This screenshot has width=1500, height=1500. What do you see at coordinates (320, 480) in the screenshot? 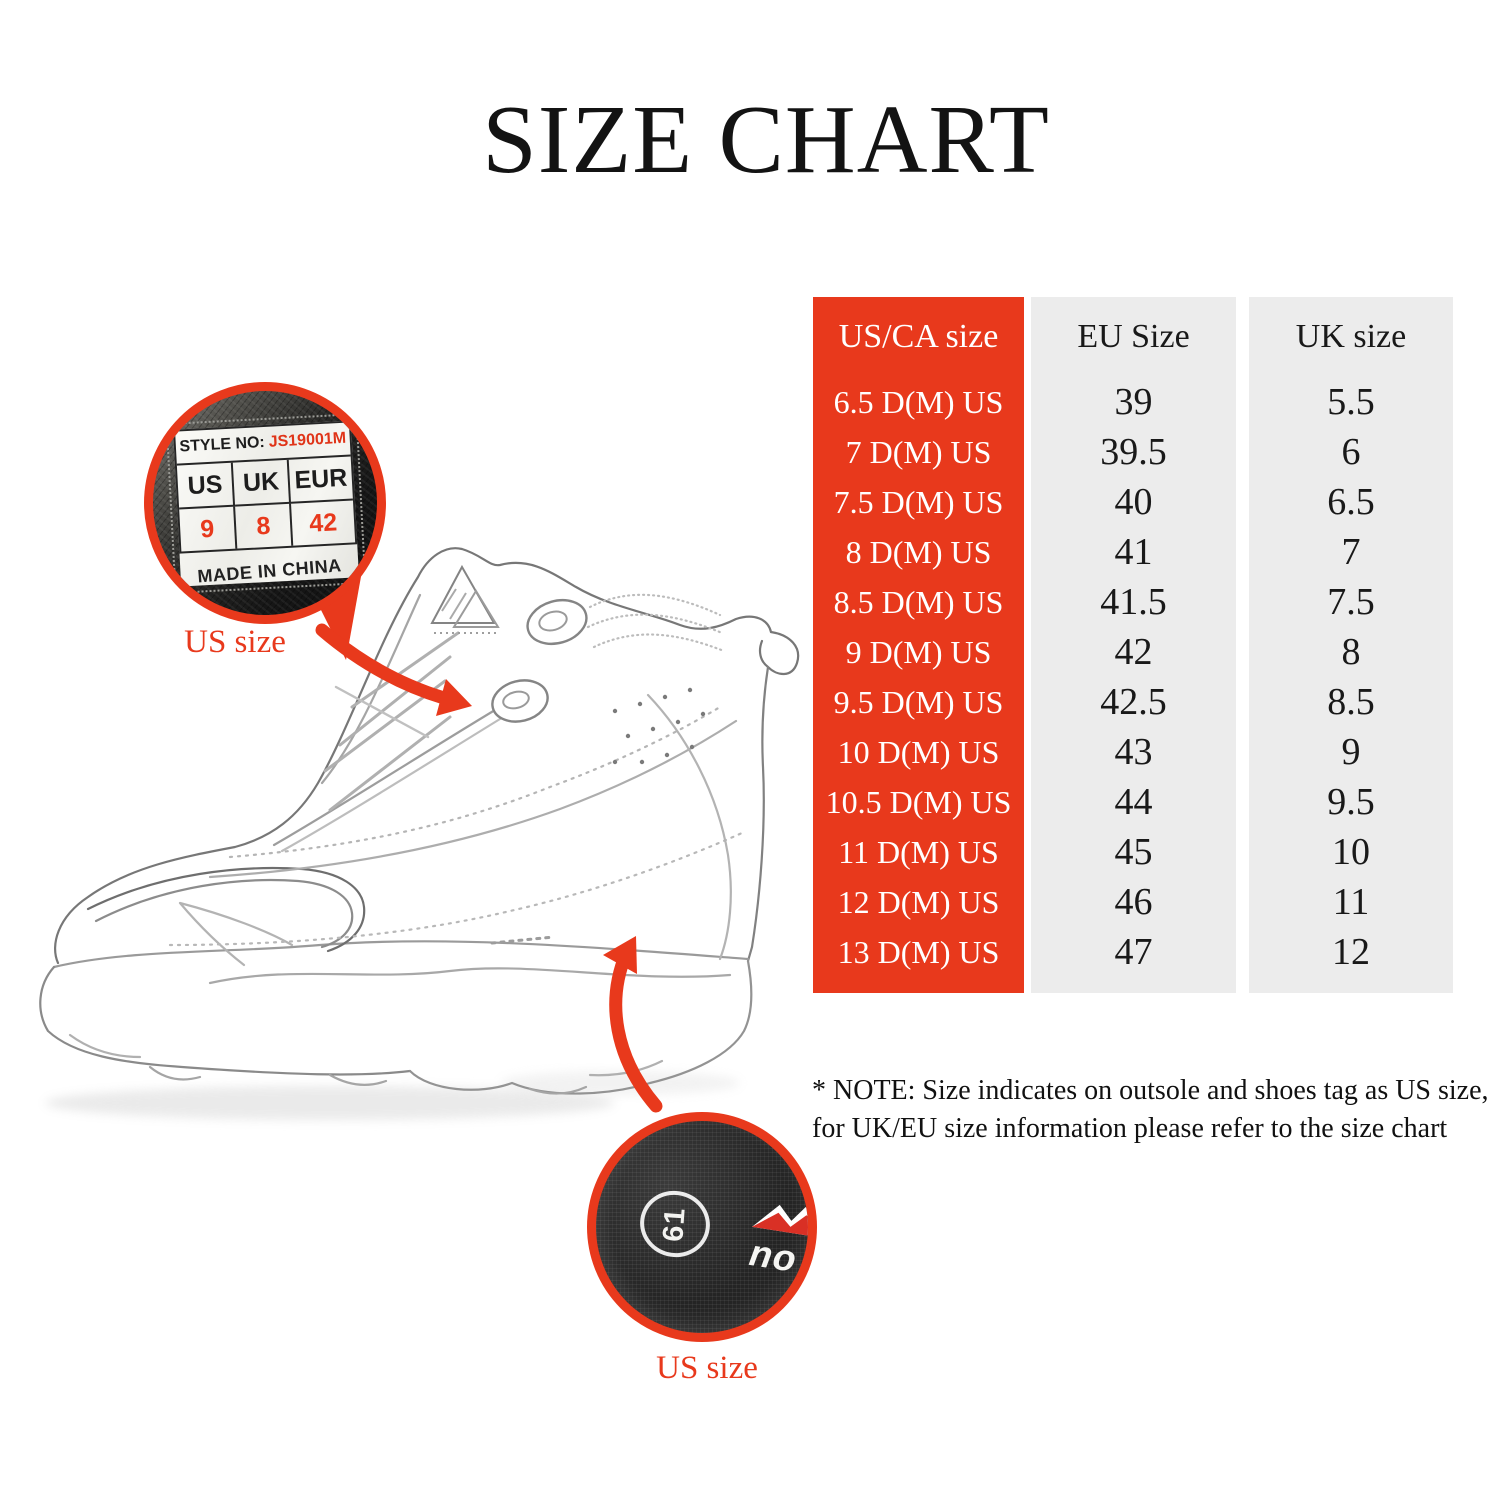
I see `tag-header-eur: EUR` at bounding box center [320, 480].